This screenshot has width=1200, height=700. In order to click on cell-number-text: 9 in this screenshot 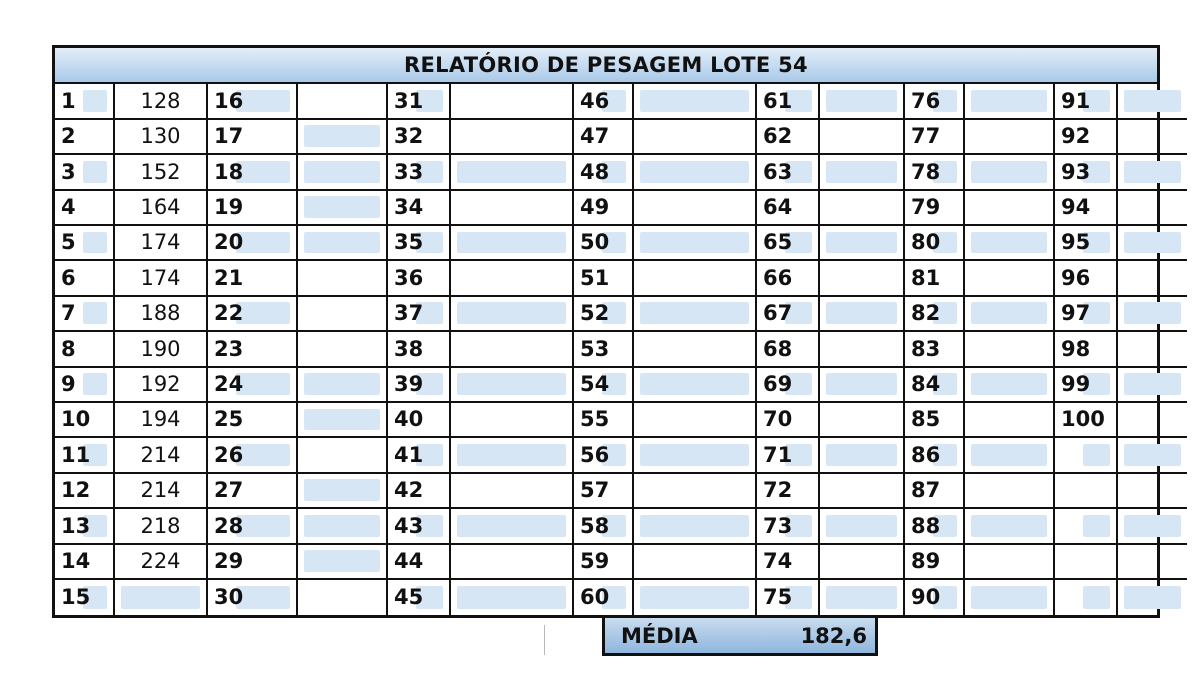, I will do `click(68, 384)`.